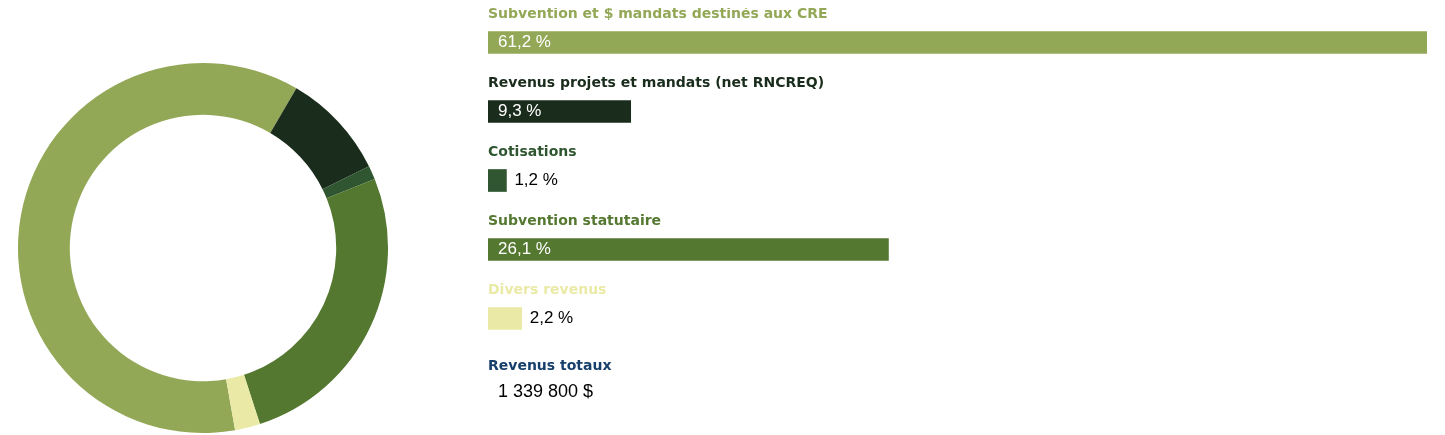 Image resolution: width=1445 pixels, height=435 pixels. Describe the element at coordinates (575, 220) in the screenshot. I see `y-tick-label: Subvention statutaire` at that location.